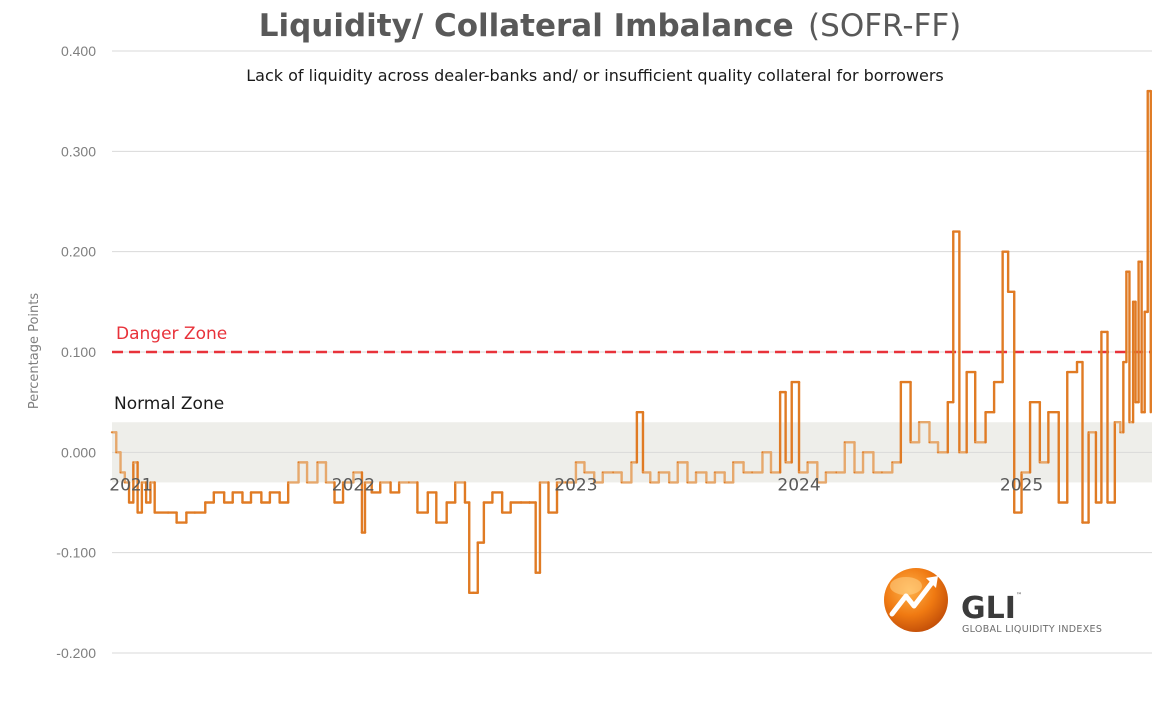 The width and height of the screenshot is (1164, 720). I want to click on gli-logo-tagline: GLOBAL LIQUIDITY INDEXES, so click(1032, 629).